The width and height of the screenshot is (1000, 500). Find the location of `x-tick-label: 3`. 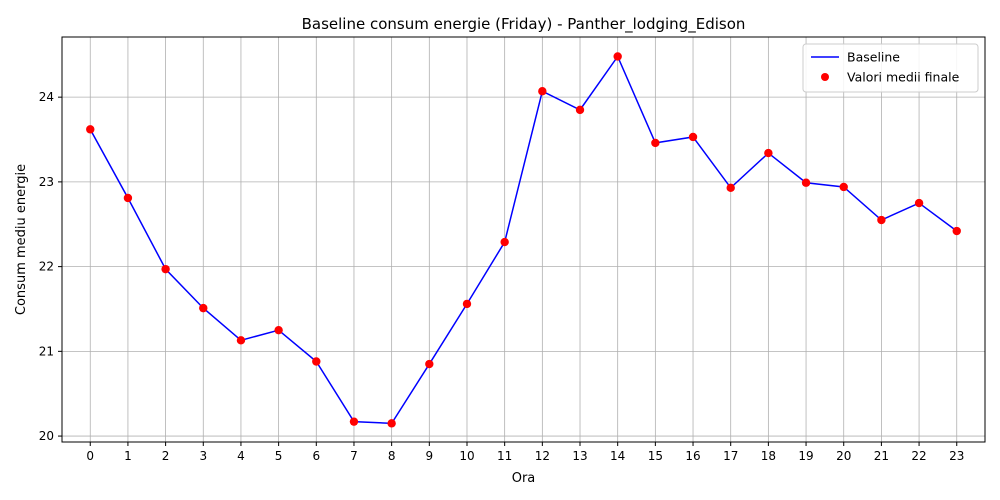

x-tick-label: 3 is located at coordinates (203, 456).